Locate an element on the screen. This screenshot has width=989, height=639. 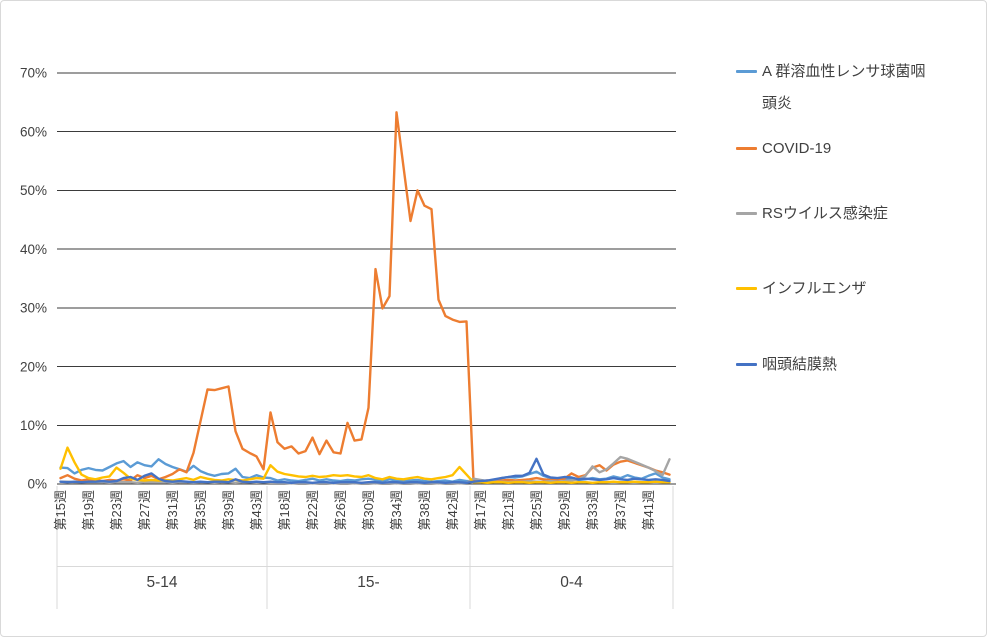
legend-item-covid-19: COVID-19 is located at coordinates (838, 149).